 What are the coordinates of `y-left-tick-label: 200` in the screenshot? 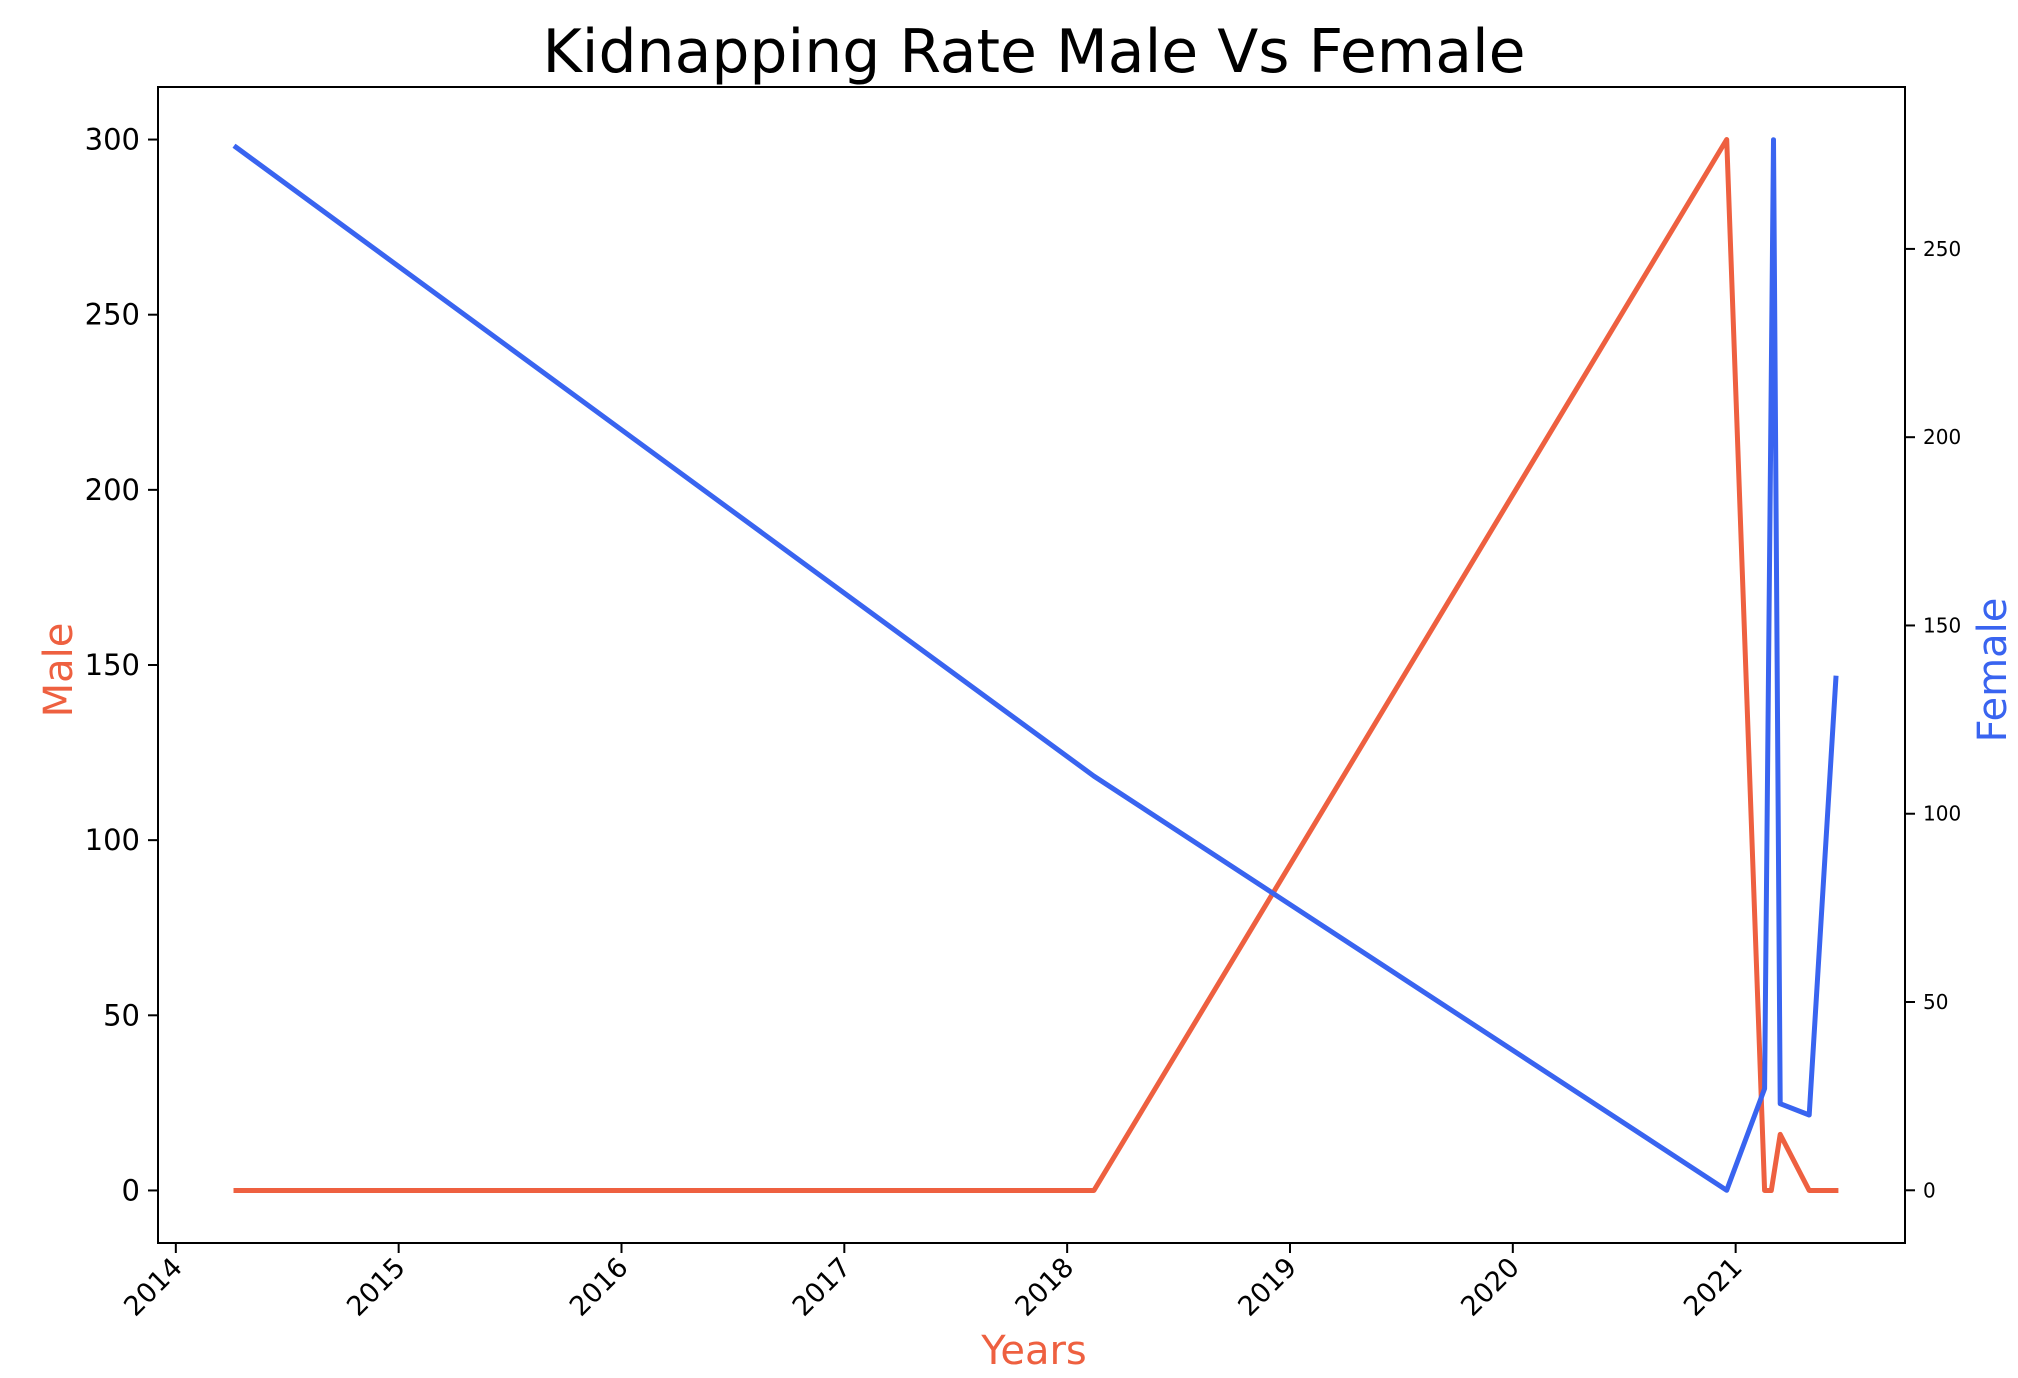 It's located at (112, 490).